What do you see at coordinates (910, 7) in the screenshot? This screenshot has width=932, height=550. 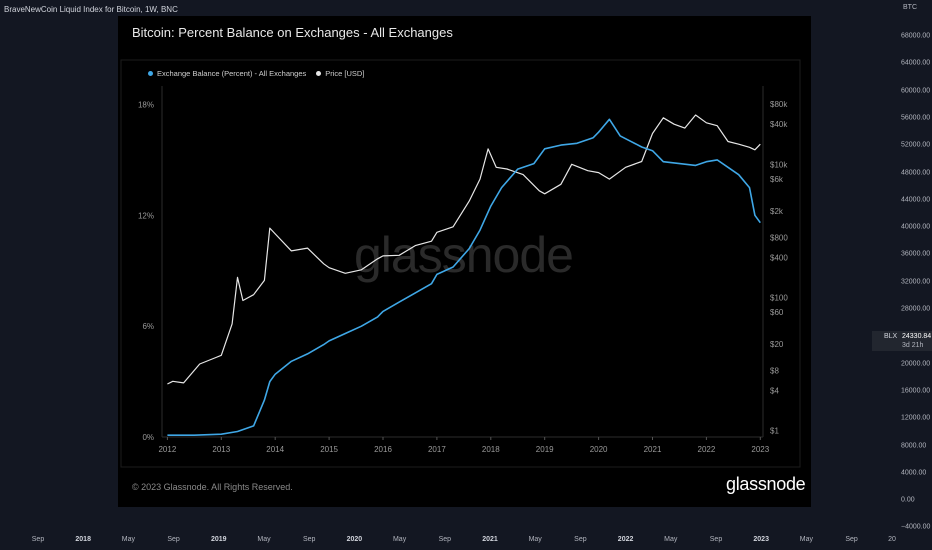 I see `axis-currency-unit: BTC` at bounding box center [910, 7].